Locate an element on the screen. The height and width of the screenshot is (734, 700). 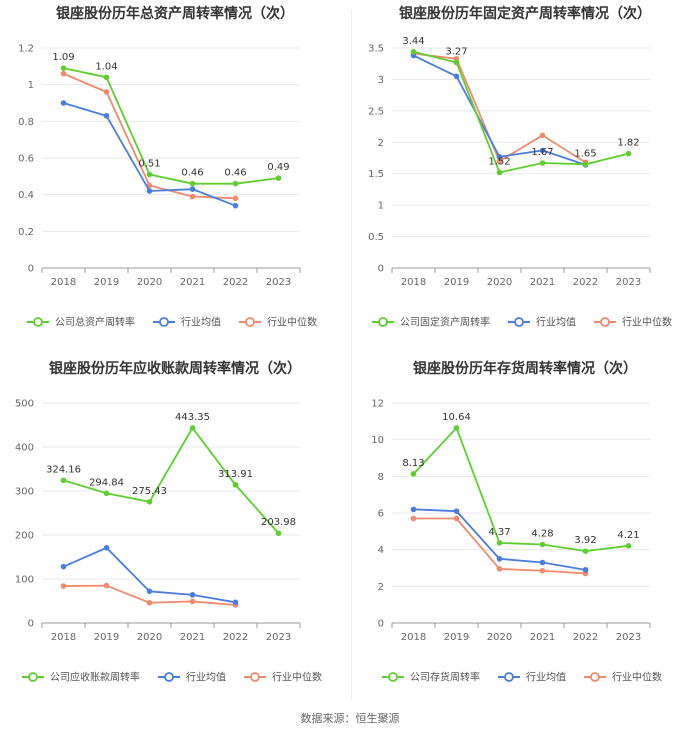
chart-title: 银座股份历年应收账款周转率情况（次） is located at coordinates (175, 368).